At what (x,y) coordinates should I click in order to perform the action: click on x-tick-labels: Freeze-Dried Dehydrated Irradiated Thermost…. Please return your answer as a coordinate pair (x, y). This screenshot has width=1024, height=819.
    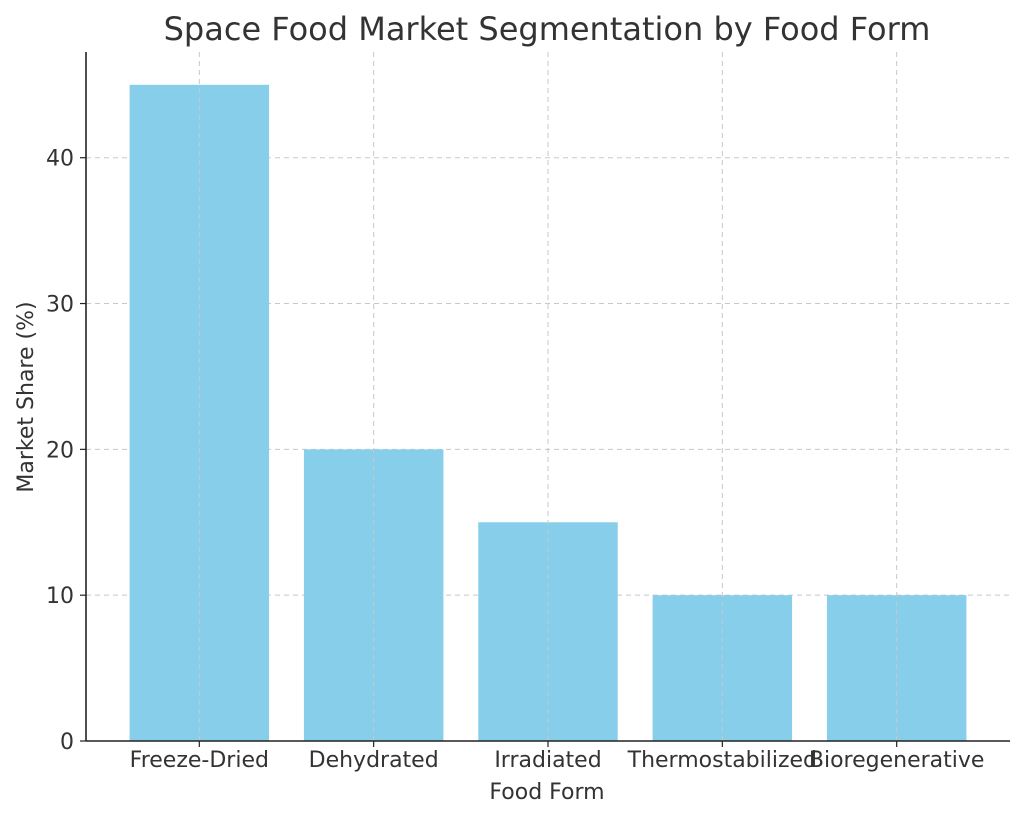
    Looking at the image, I should click on (557, 760).